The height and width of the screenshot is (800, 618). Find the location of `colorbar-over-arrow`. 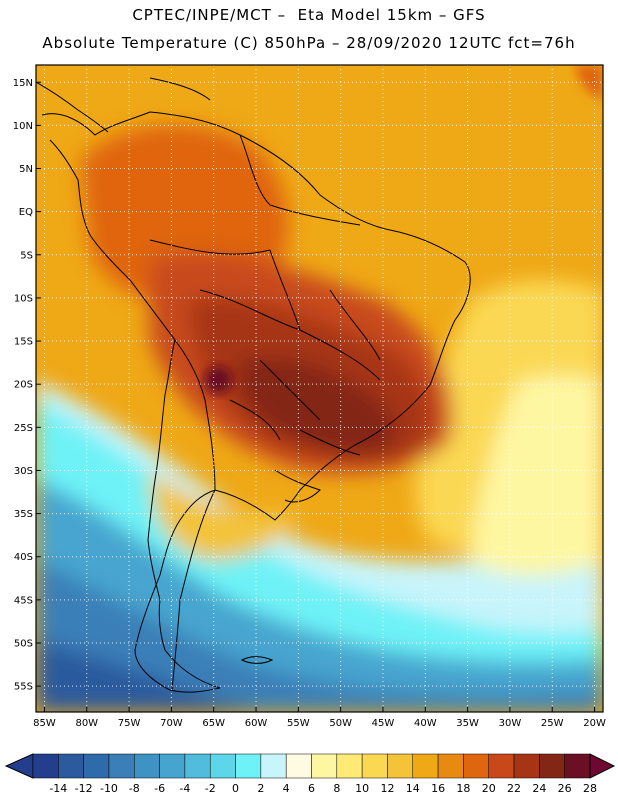

colorbar-over-arrow is located at coordinates (602, 766).